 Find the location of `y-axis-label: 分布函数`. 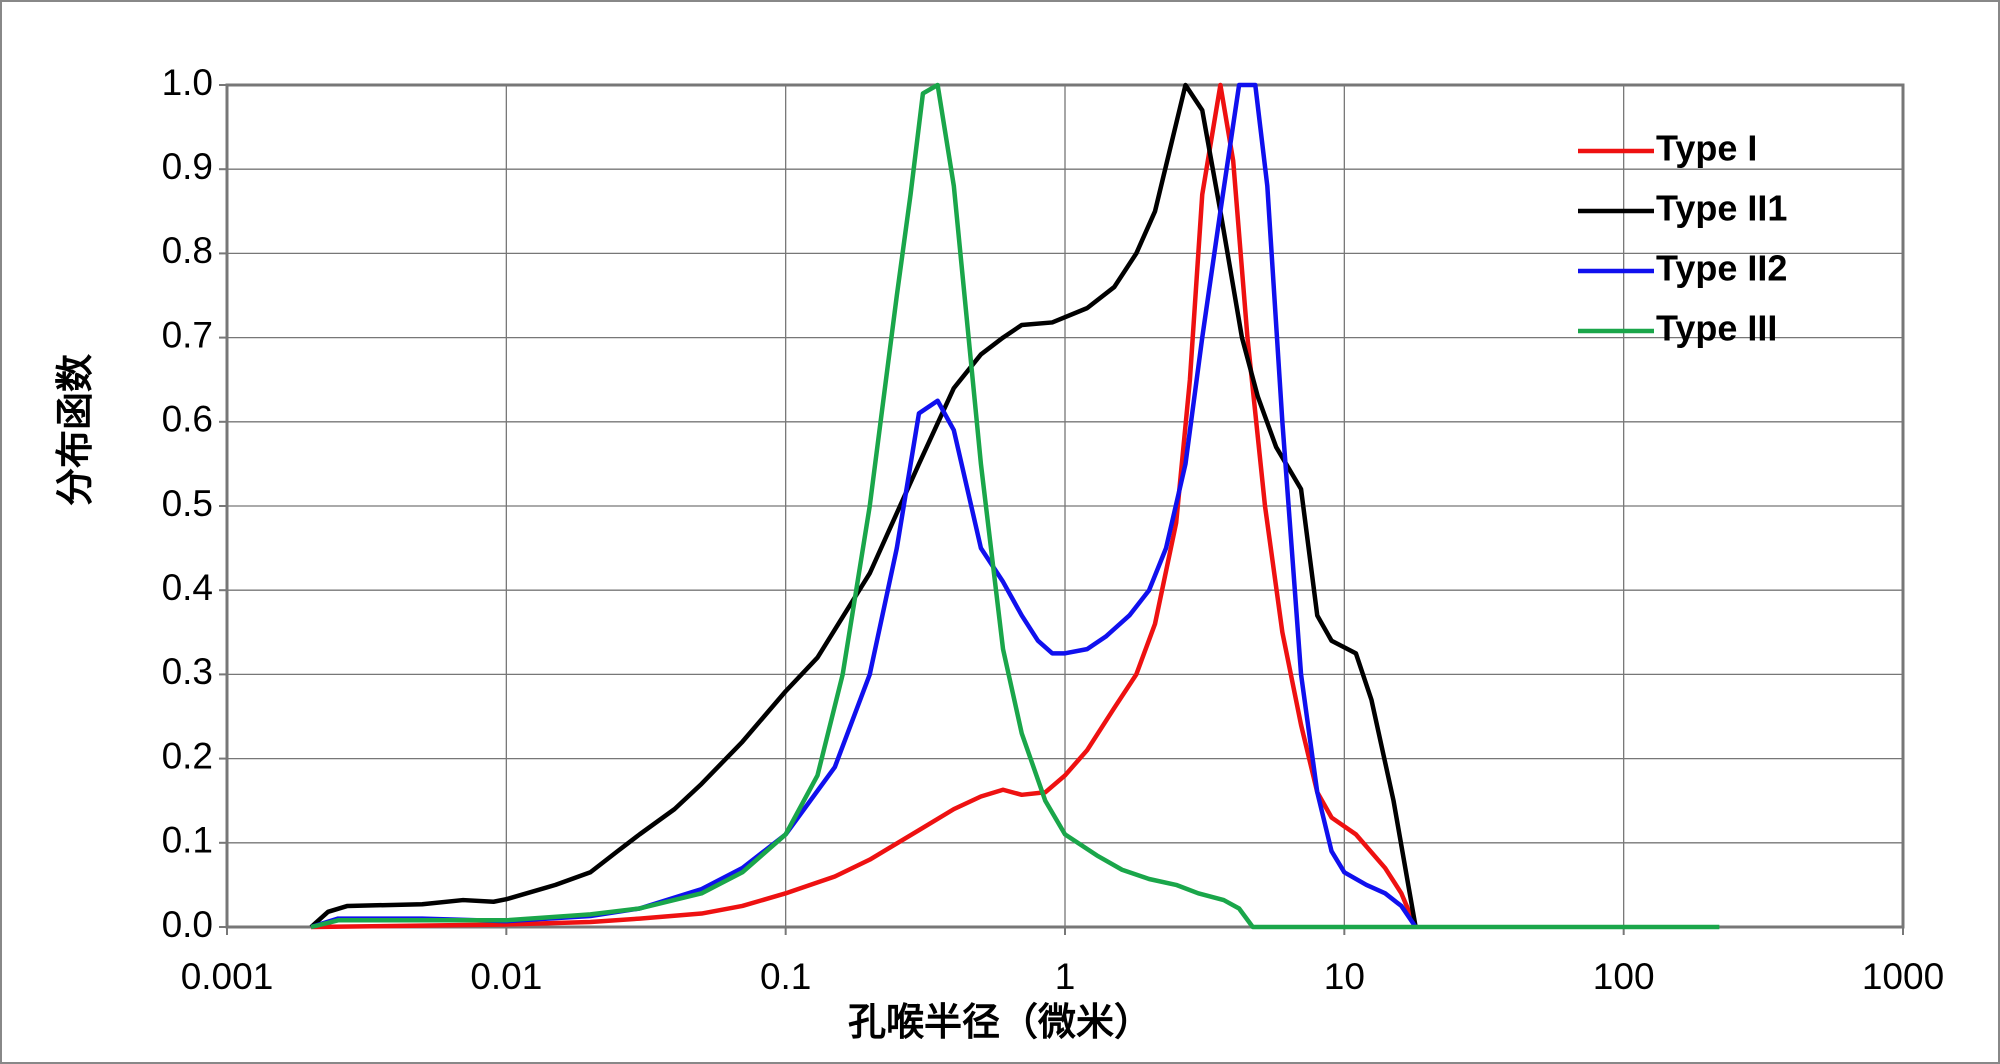

y-axis-label: 分布函数 is located at coordinates (76, 430).